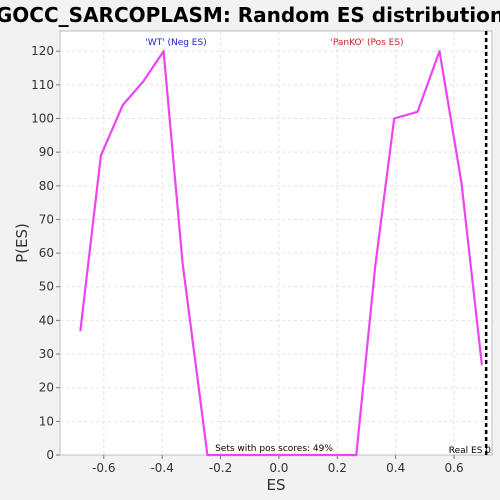 Image resolution: width=500 pixels, height=500 pixels. What do you see at coordinates (42, 118) in the screenshot?
I see `y-tick-label: 100` at bounding box center [42, 118].